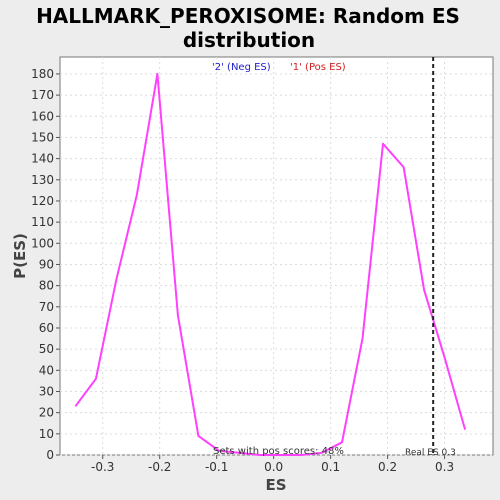 This screenshot has width=500, height=500. What do you see at coordinates (46, 391) in the screenshot?
I see `y-tick-label: 30` at bounding box center [46, 391].